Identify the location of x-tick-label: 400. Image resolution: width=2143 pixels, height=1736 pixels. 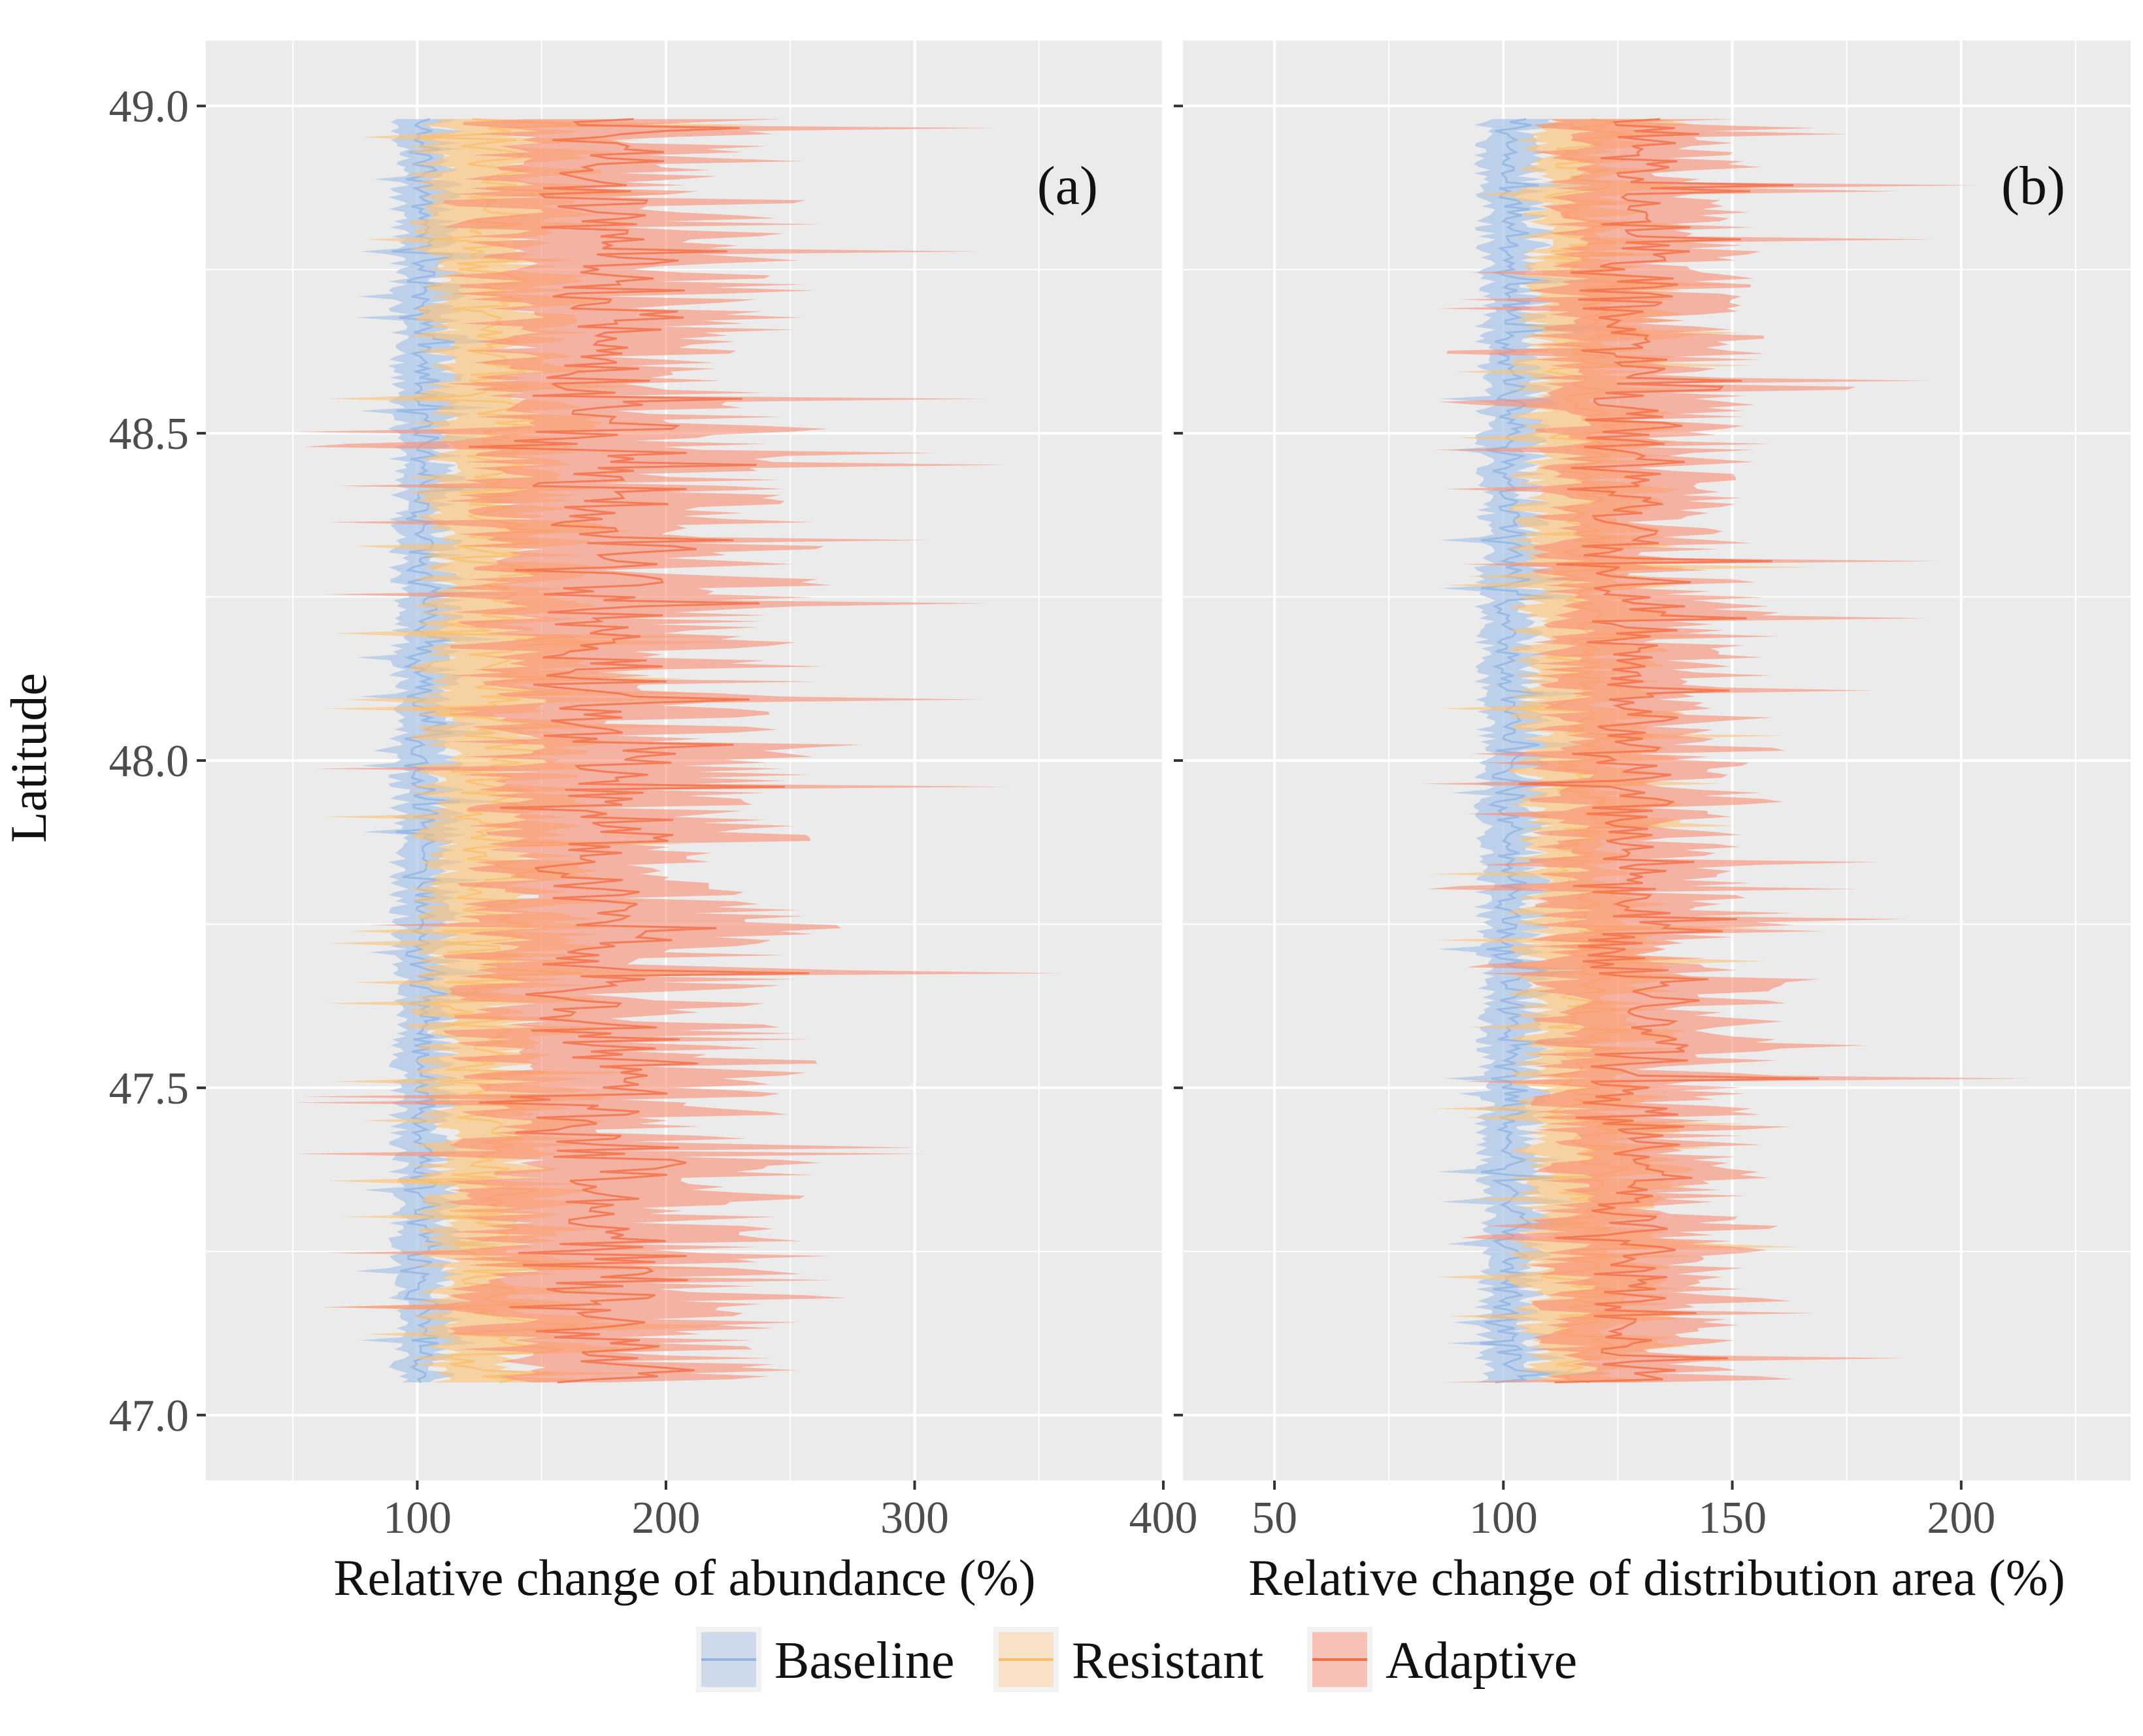
(1163, 1518).